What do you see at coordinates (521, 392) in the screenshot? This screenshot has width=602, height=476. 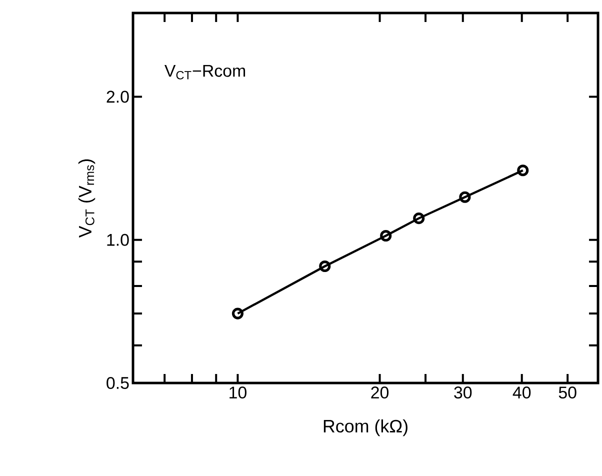 I see `x-tick-label: 40` at bounding box center [521, 392].